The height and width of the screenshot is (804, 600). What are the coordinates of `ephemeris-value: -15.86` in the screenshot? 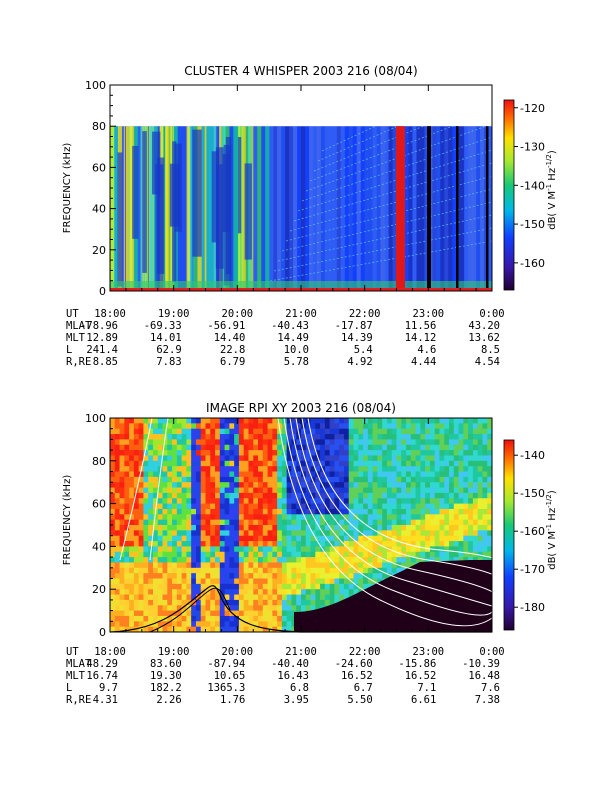 It's located at (417, 664).